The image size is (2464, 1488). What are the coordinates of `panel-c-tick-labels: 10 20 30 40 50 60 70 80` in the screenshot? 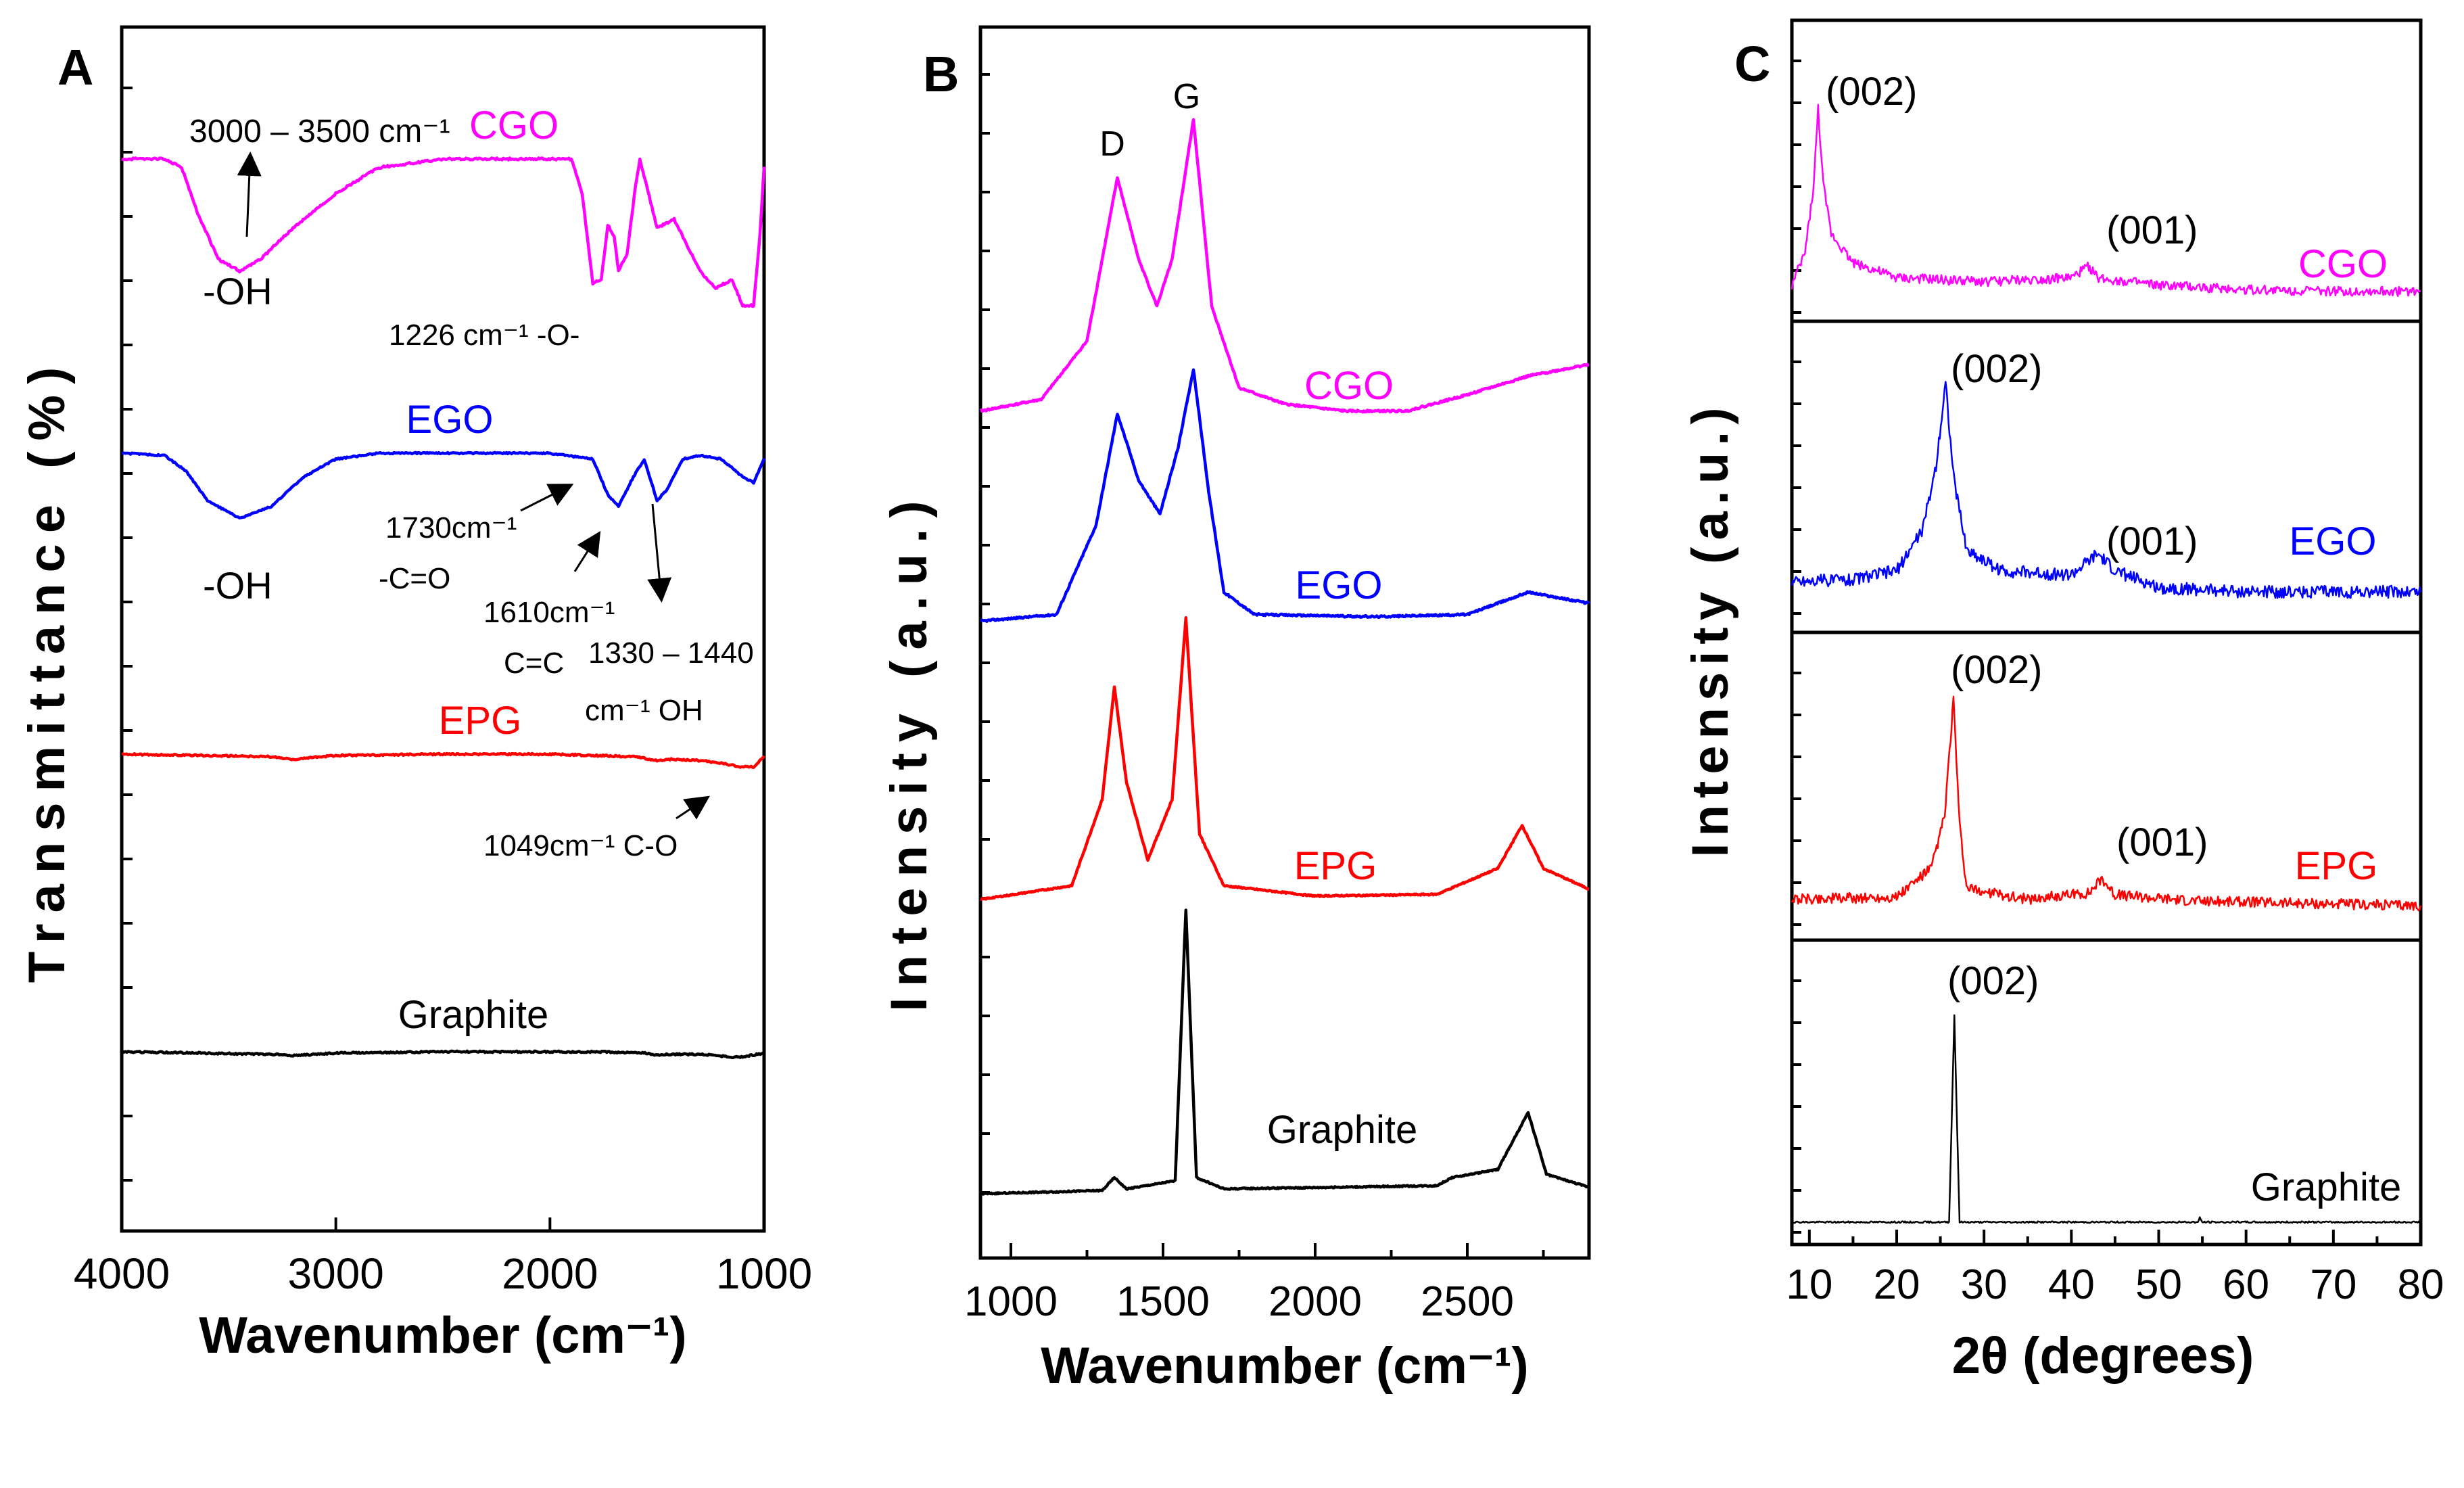 It's located at (2115, 1285).